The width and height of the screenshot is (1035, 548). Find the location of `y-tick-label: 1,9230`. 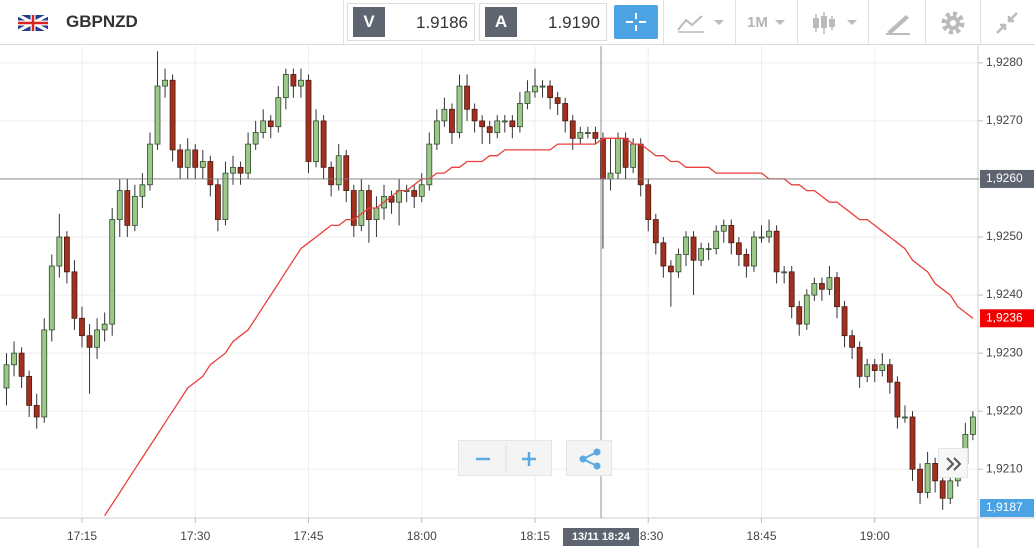

y-tick-label: 1,9230 is located at coordinates (1004, 352).